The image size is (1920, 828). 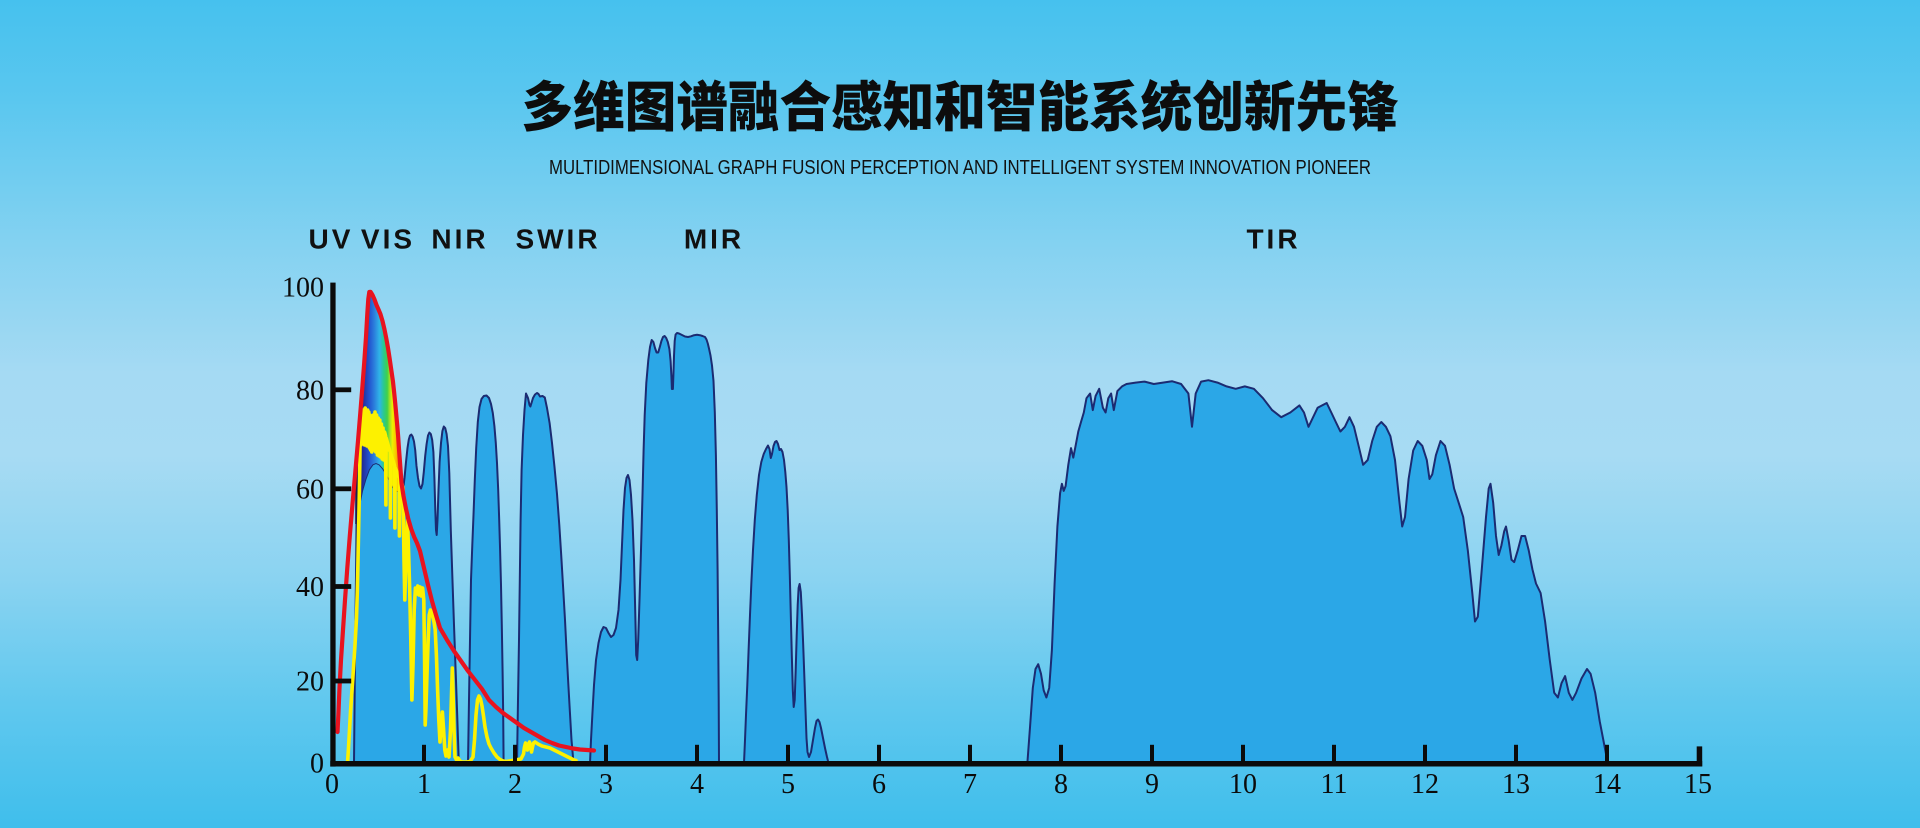 What do you see at coordinates (310, 489) in the screenshot?
I see `svg-text: 60` at bounding box center [310, 489].